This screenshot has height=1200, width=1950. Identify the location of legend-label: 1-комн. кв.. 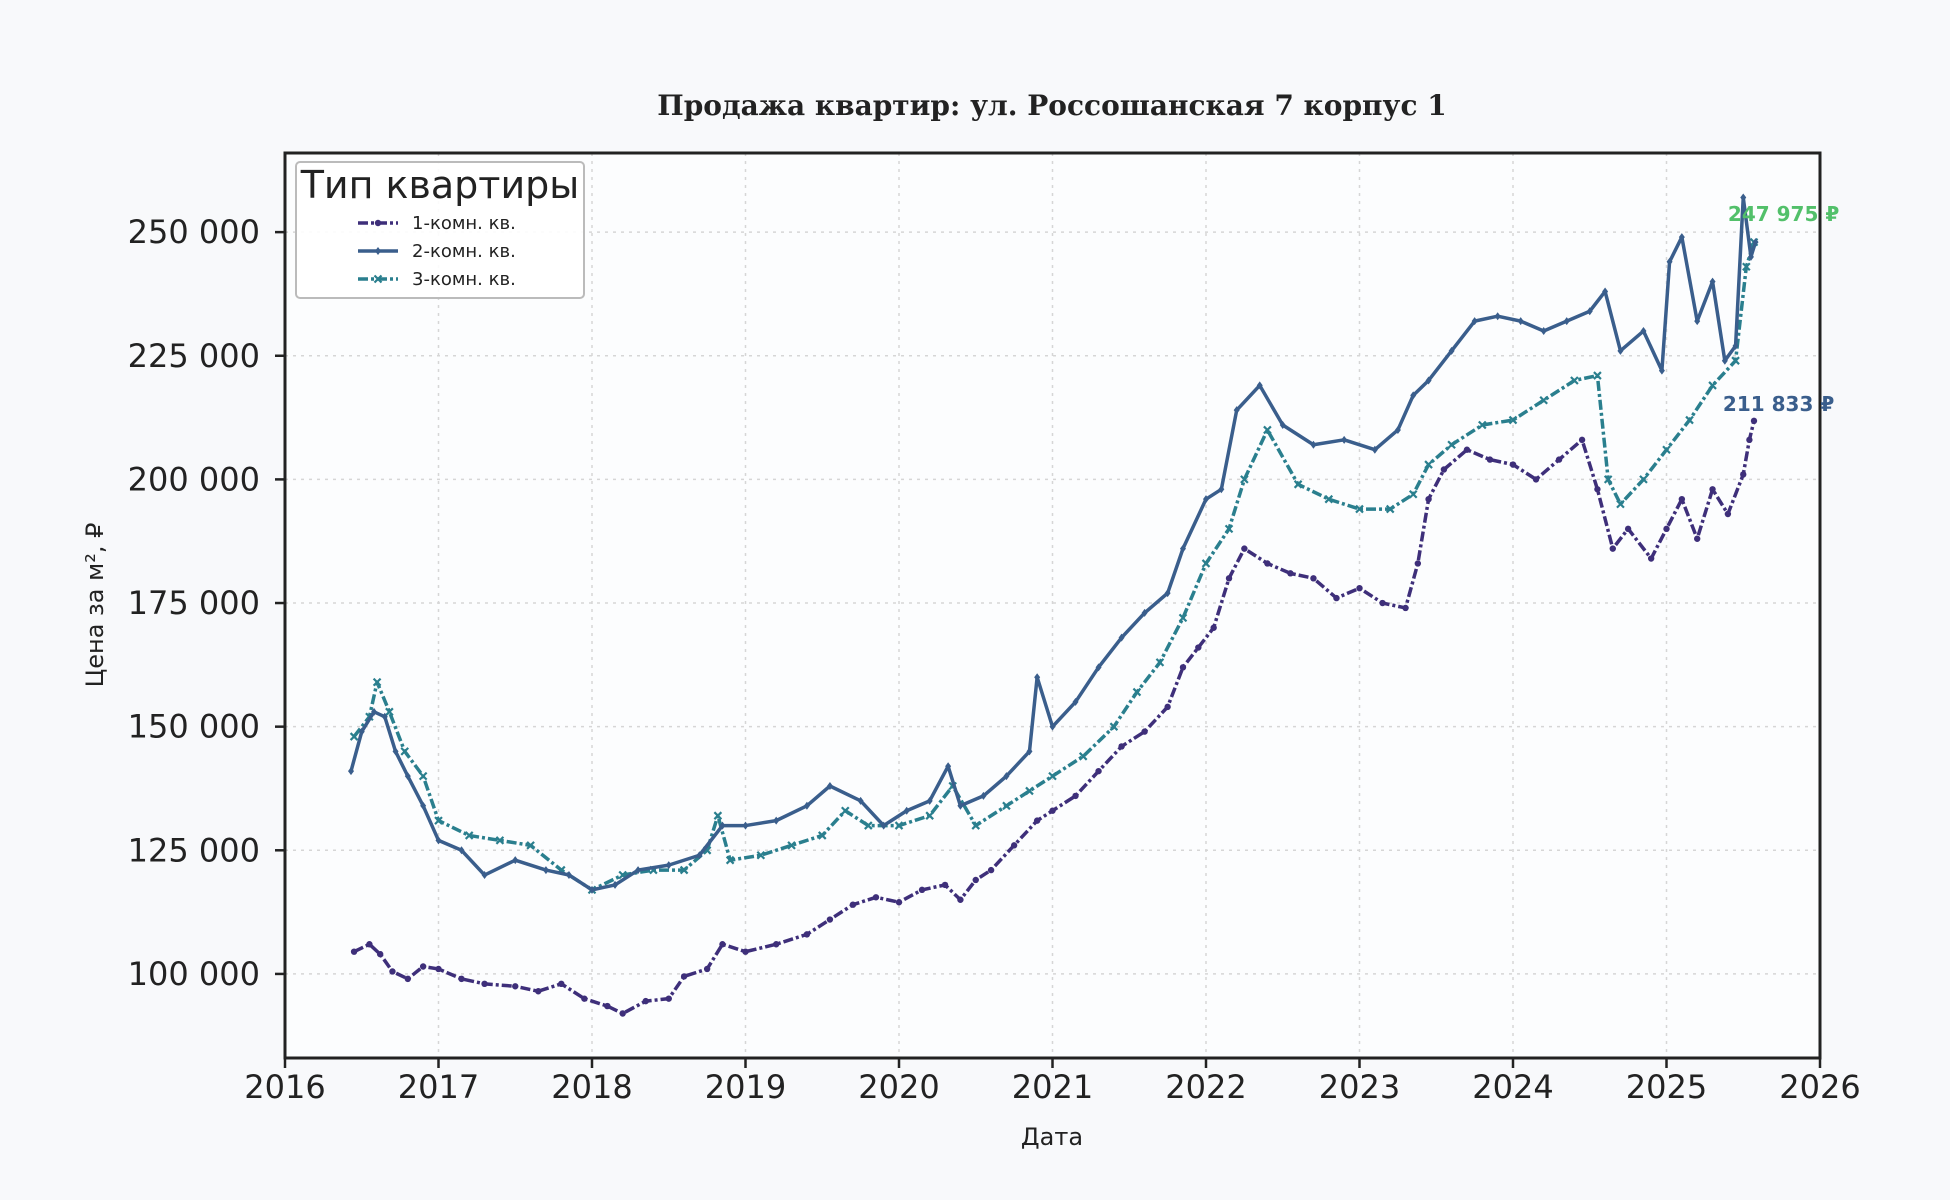
(464, 223).